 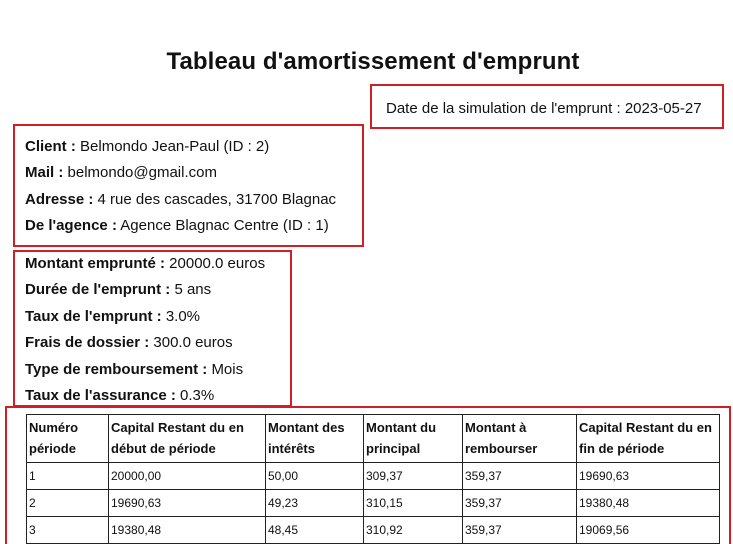 I want to click on agency-label: De l'agence :, so click(x=71, y=225).